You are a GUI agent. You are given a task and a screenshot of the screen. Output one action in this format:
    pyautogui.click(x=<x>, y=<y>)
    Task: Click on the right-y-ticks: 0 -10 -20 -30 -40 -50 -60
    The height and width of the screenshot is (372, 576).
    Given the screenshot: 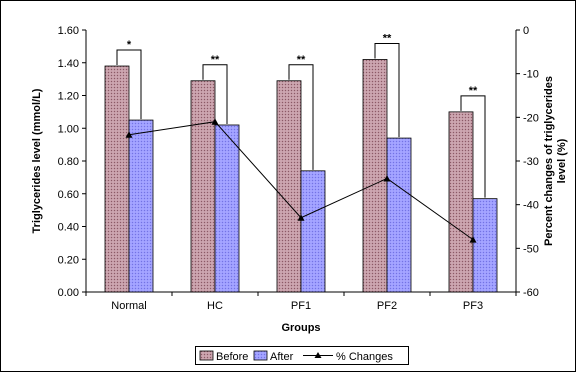 What is the action you would take?
    pyautogui.click(x=527, y=162)
    